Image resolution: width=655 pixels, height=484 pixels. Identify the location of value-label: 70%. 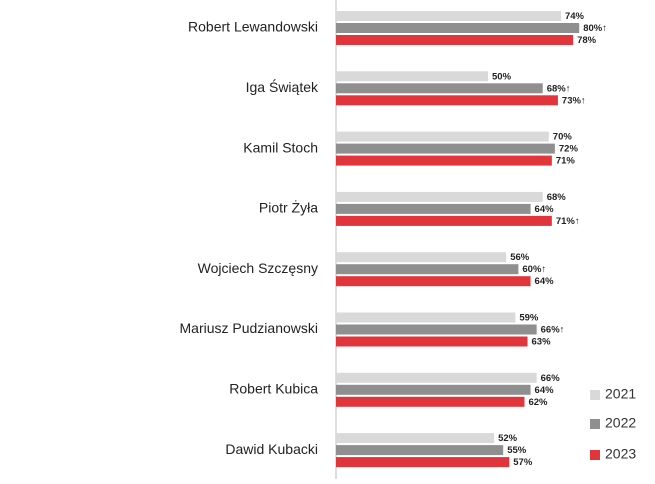
(563, 137).